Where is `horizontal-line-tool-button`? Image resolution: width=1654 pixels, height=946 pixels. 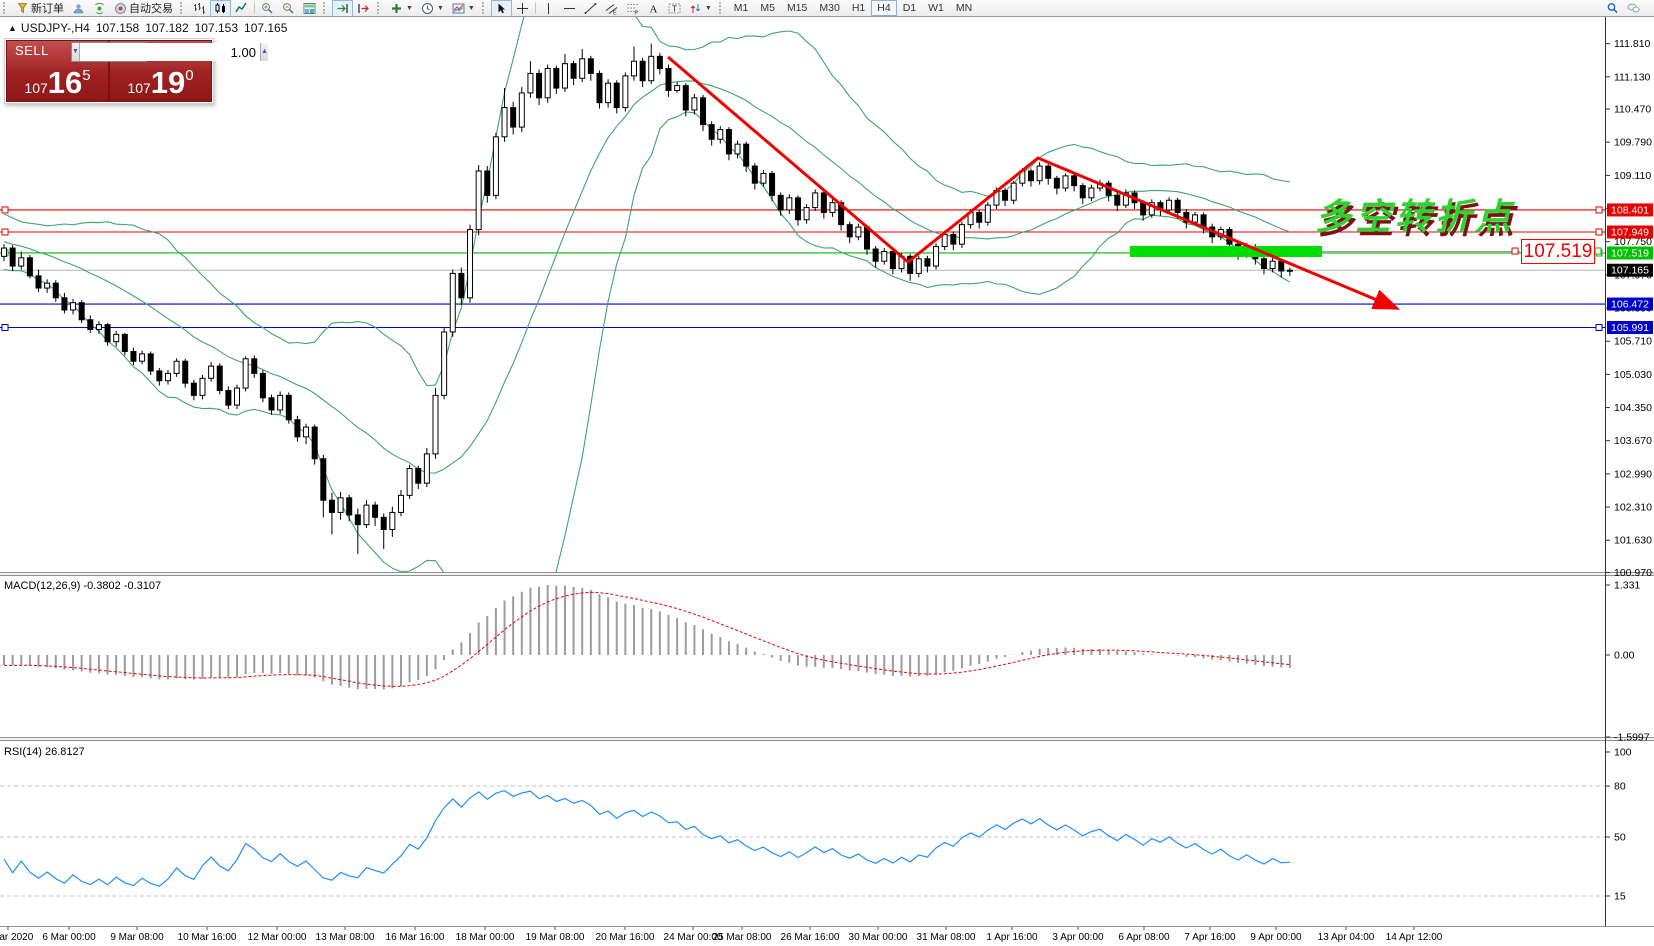 horizontal-line-tool-button is located at coordinates (569, 8).